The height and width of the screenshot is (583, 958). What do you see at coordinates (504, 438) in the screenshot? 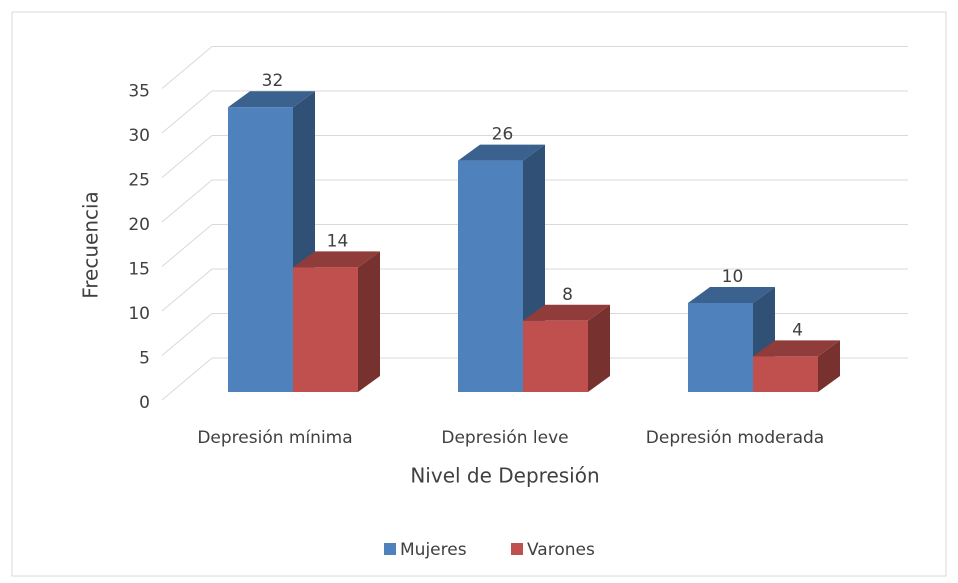
I see `x-tick-label: Depresión leve` at bounding box center [504, 438].